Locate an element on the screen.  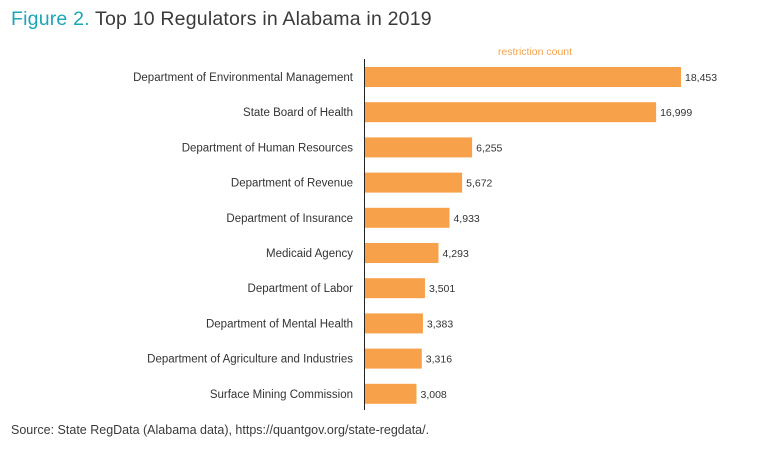
category-label: Department of Agriculture and Industries is located at coordinates (250, 360).